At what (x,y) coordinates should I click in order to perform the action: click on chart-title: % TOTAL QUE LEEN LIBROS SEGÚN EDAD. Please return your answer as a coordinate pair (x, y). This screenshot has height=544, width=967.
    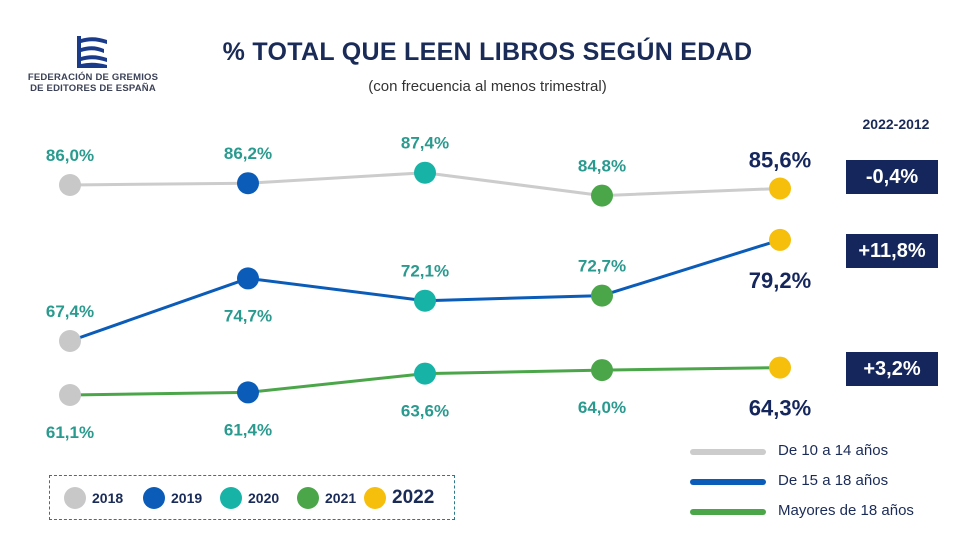
    Looking at the image, I should click on (487, 52).